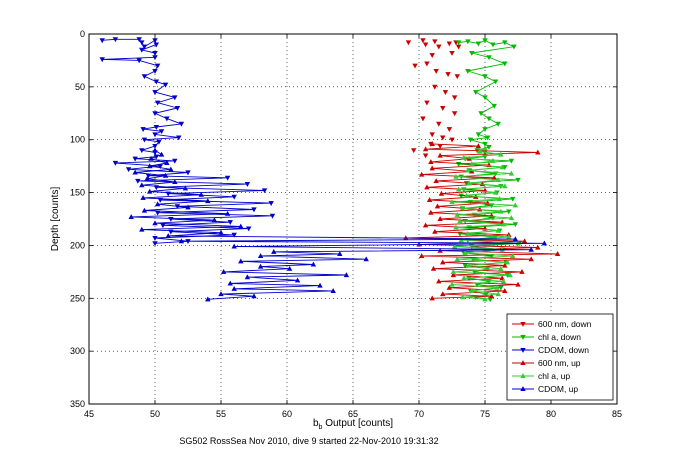  Describe the element at coordinates (559, 337) in the screenshot. I see `legend-label: chl a, down` at that location.